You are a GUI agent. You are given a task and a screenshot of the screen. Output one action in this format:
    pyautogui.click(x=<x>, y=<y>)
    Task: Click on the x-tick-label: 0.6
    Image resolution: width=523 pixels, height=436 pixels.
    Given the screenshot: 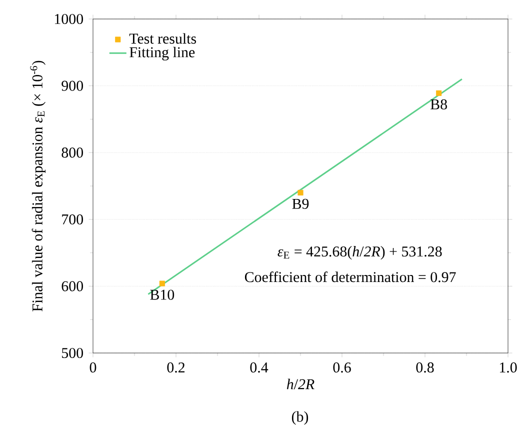 What is the action you would take?
    pyautogui.click(x=342, y=367)
    